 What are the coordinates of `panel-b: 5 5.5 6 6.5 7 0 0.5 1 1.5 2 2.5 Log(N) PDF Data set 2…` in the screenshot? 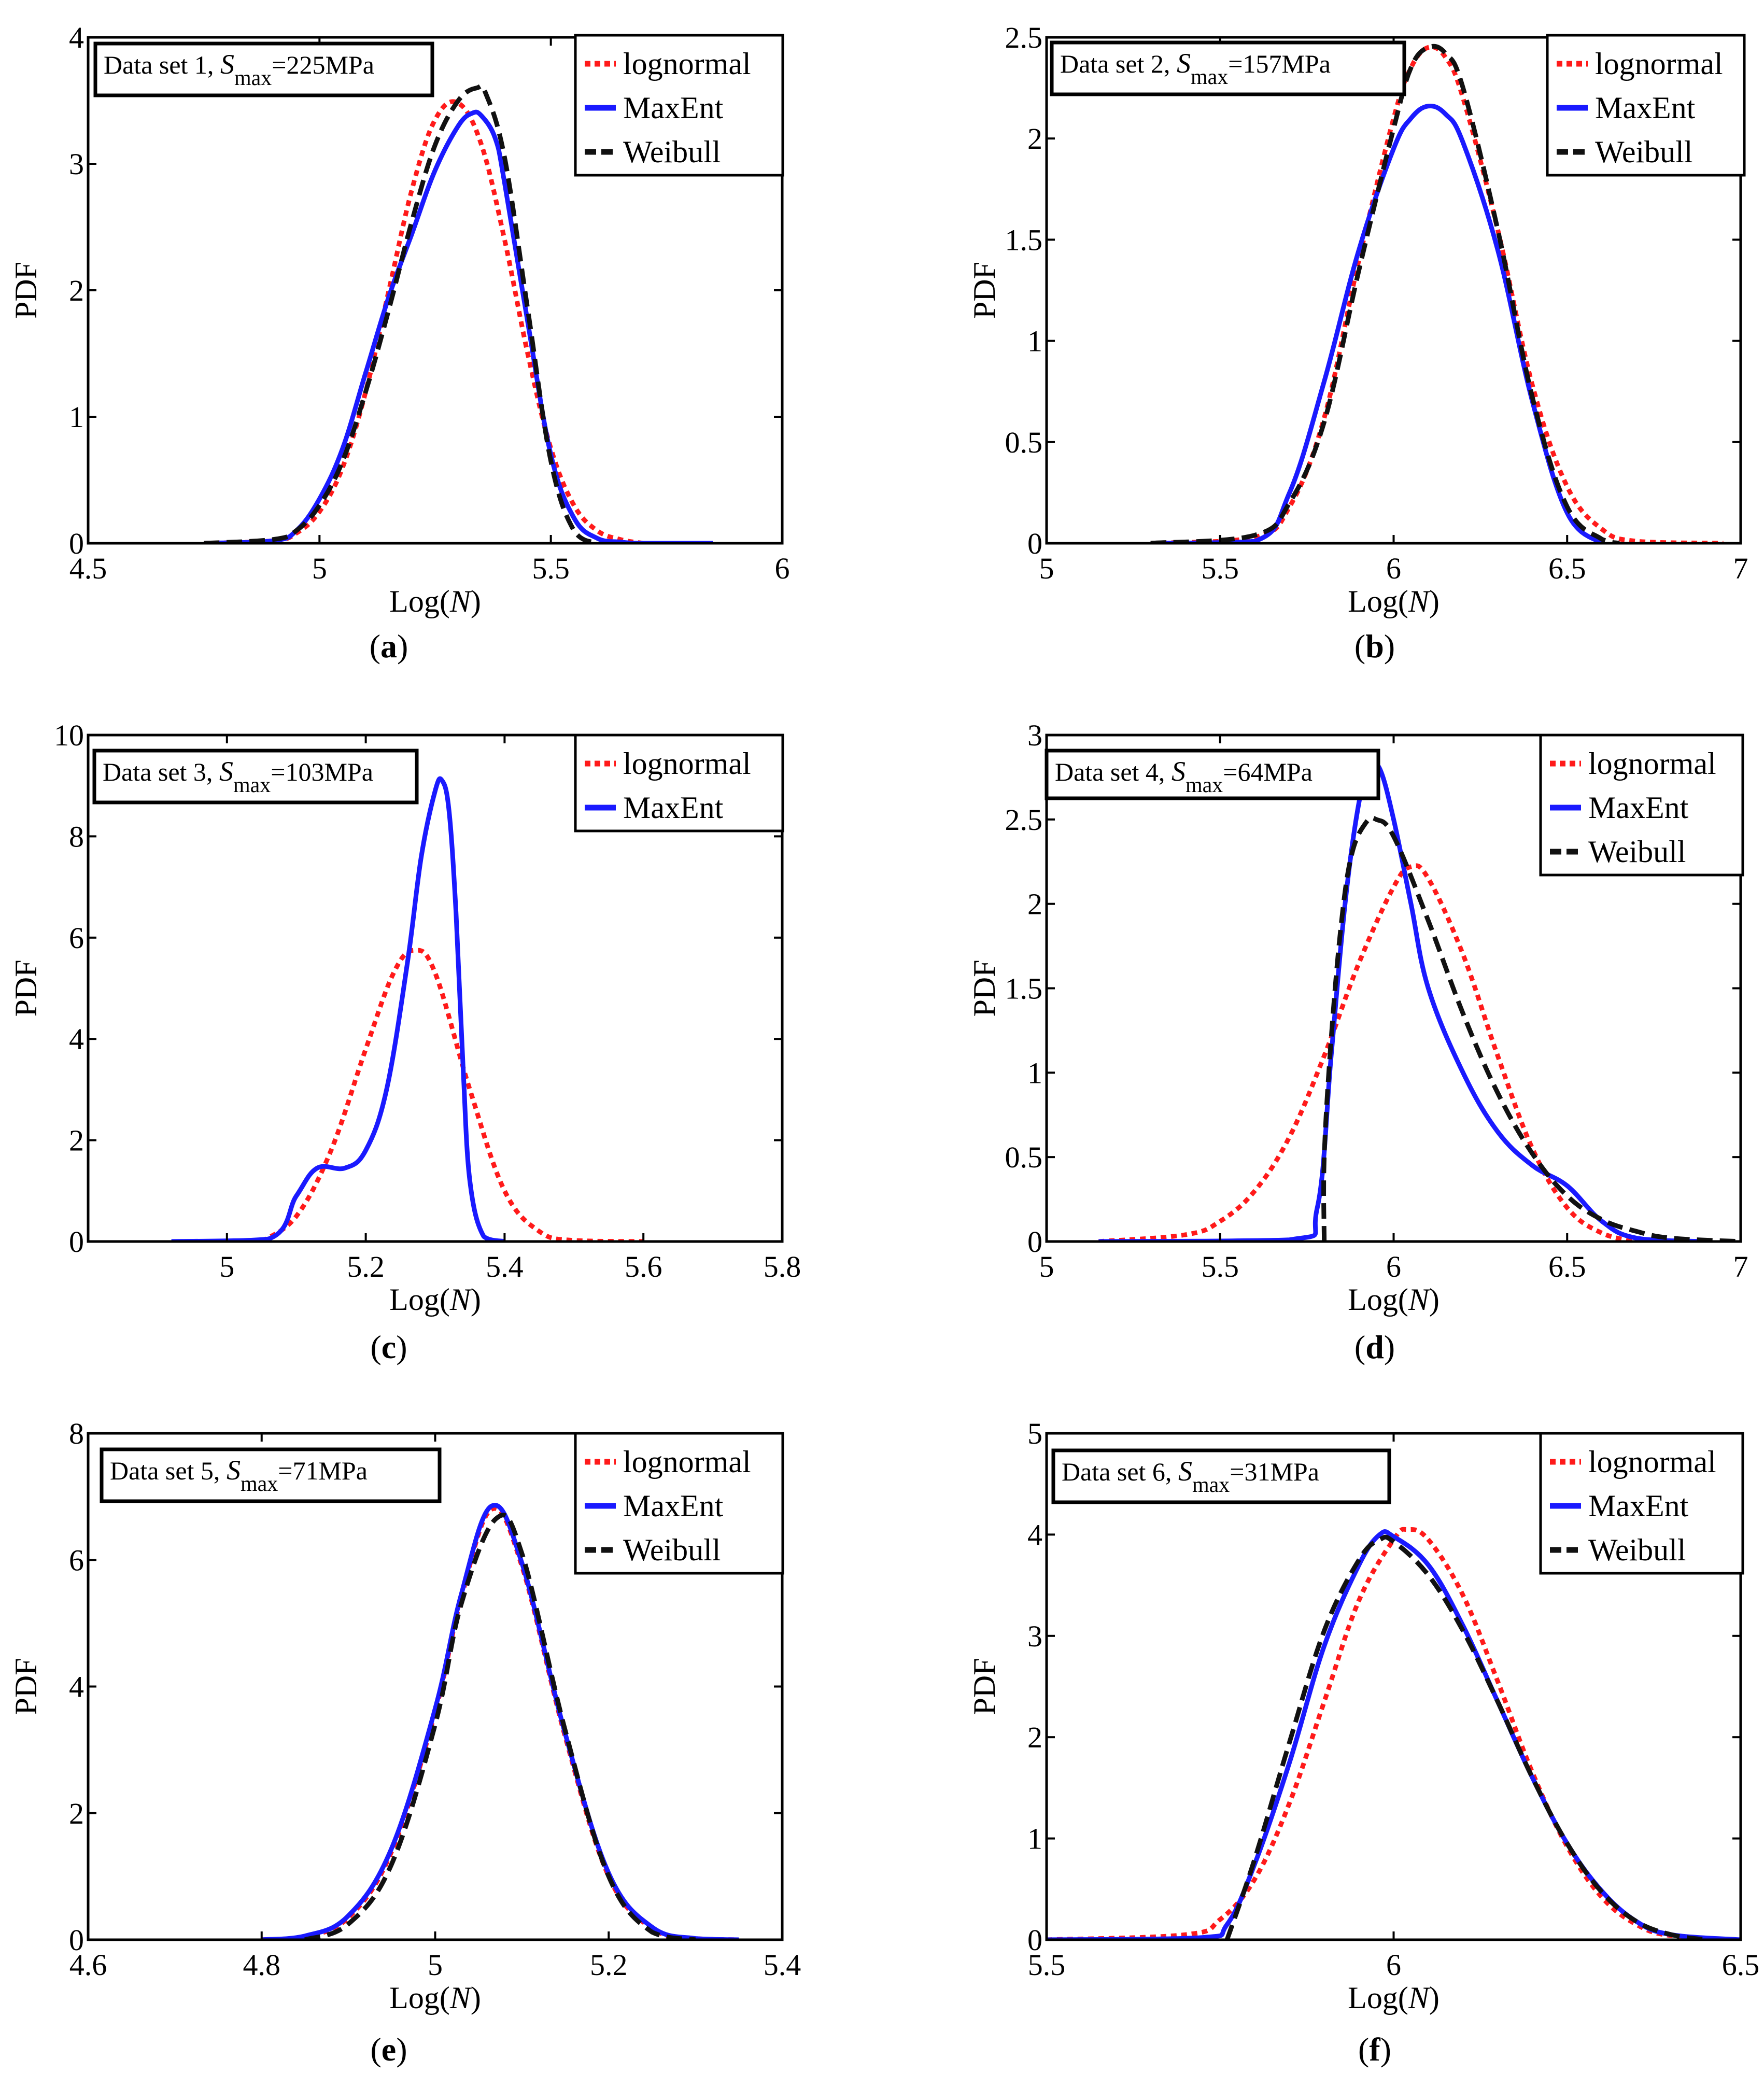 It's located at (1357, 343).